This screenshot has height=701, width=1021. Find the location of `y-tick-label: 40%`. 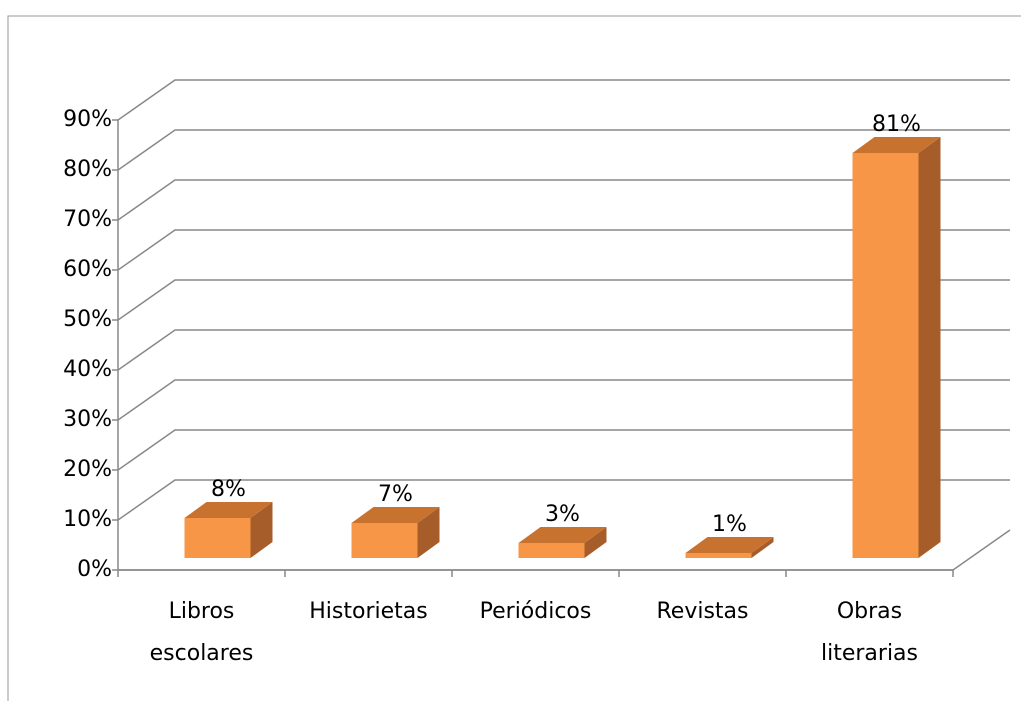

y-tick-label: 40% is located at coordinates (87, 369).